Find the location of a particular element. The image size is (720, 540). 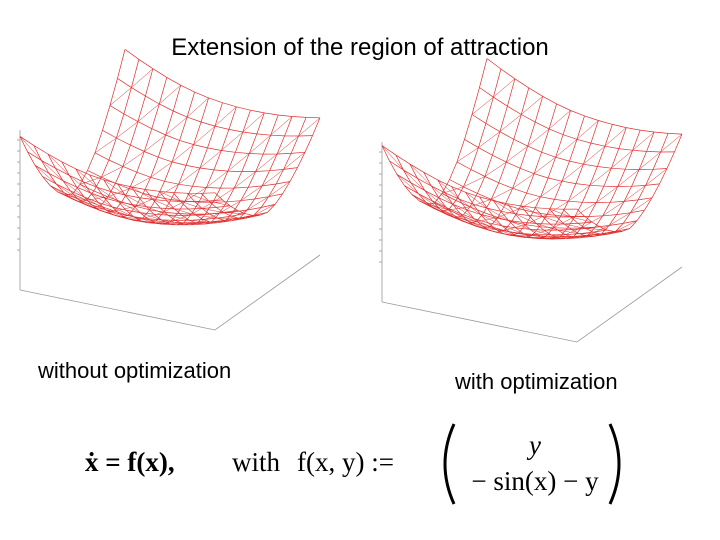

caption: without optimization is located at coordinates (135, 370).